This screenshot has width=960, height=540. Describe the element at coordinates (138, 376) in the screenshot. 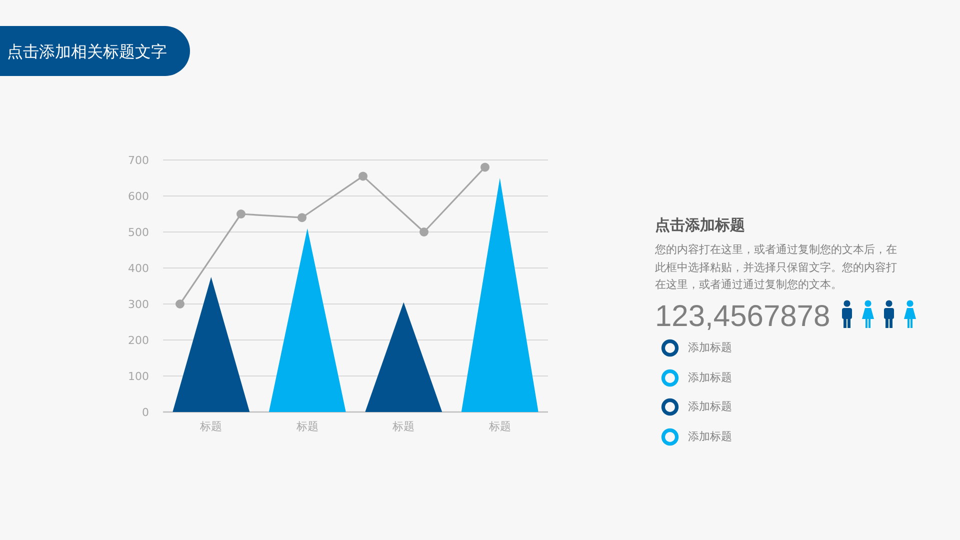

I see `y-tick-label: 100` at that location.